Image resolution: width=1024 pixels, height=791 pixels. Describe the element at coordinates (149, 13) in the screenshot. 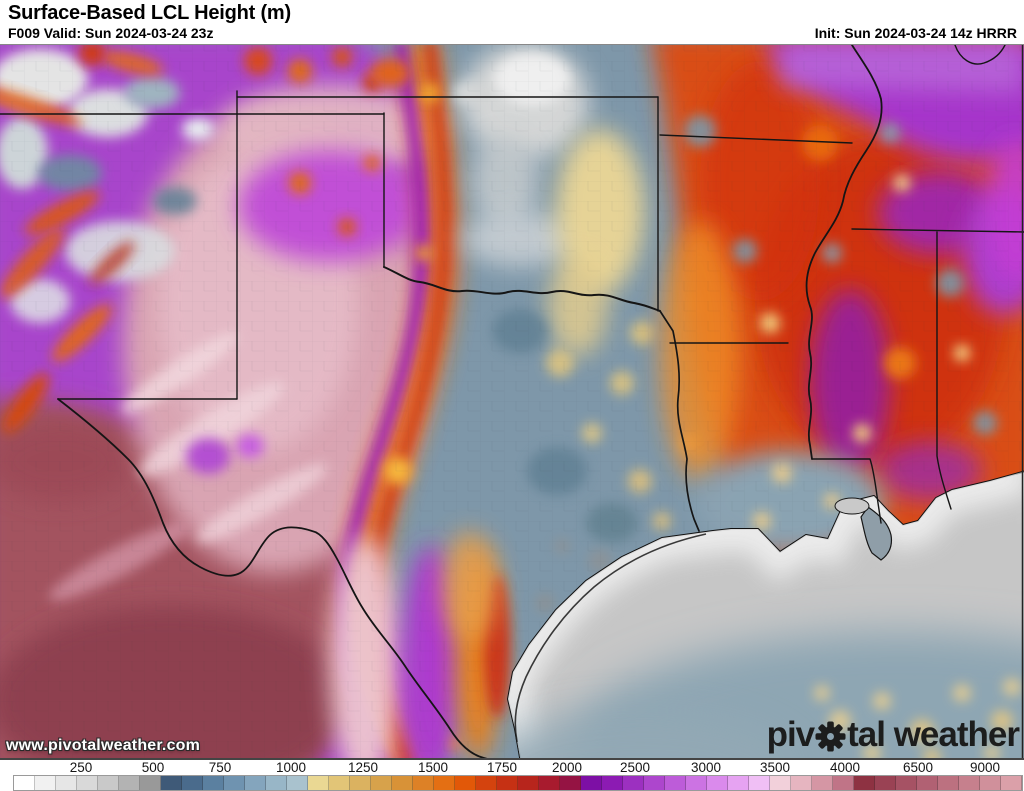

I see `page-title: Surface-Based LCL Height (m)` at that location.